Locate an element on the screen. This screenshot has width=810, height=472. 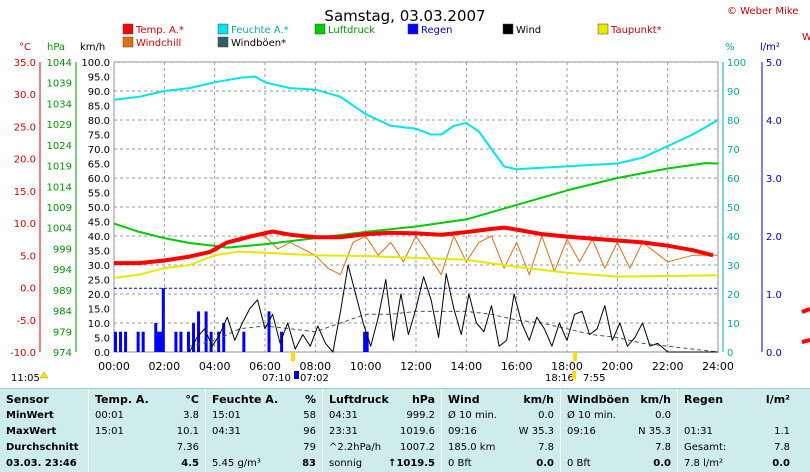
stats-gust-avg10-value: 0.0 is located at coordinates (663, 415).